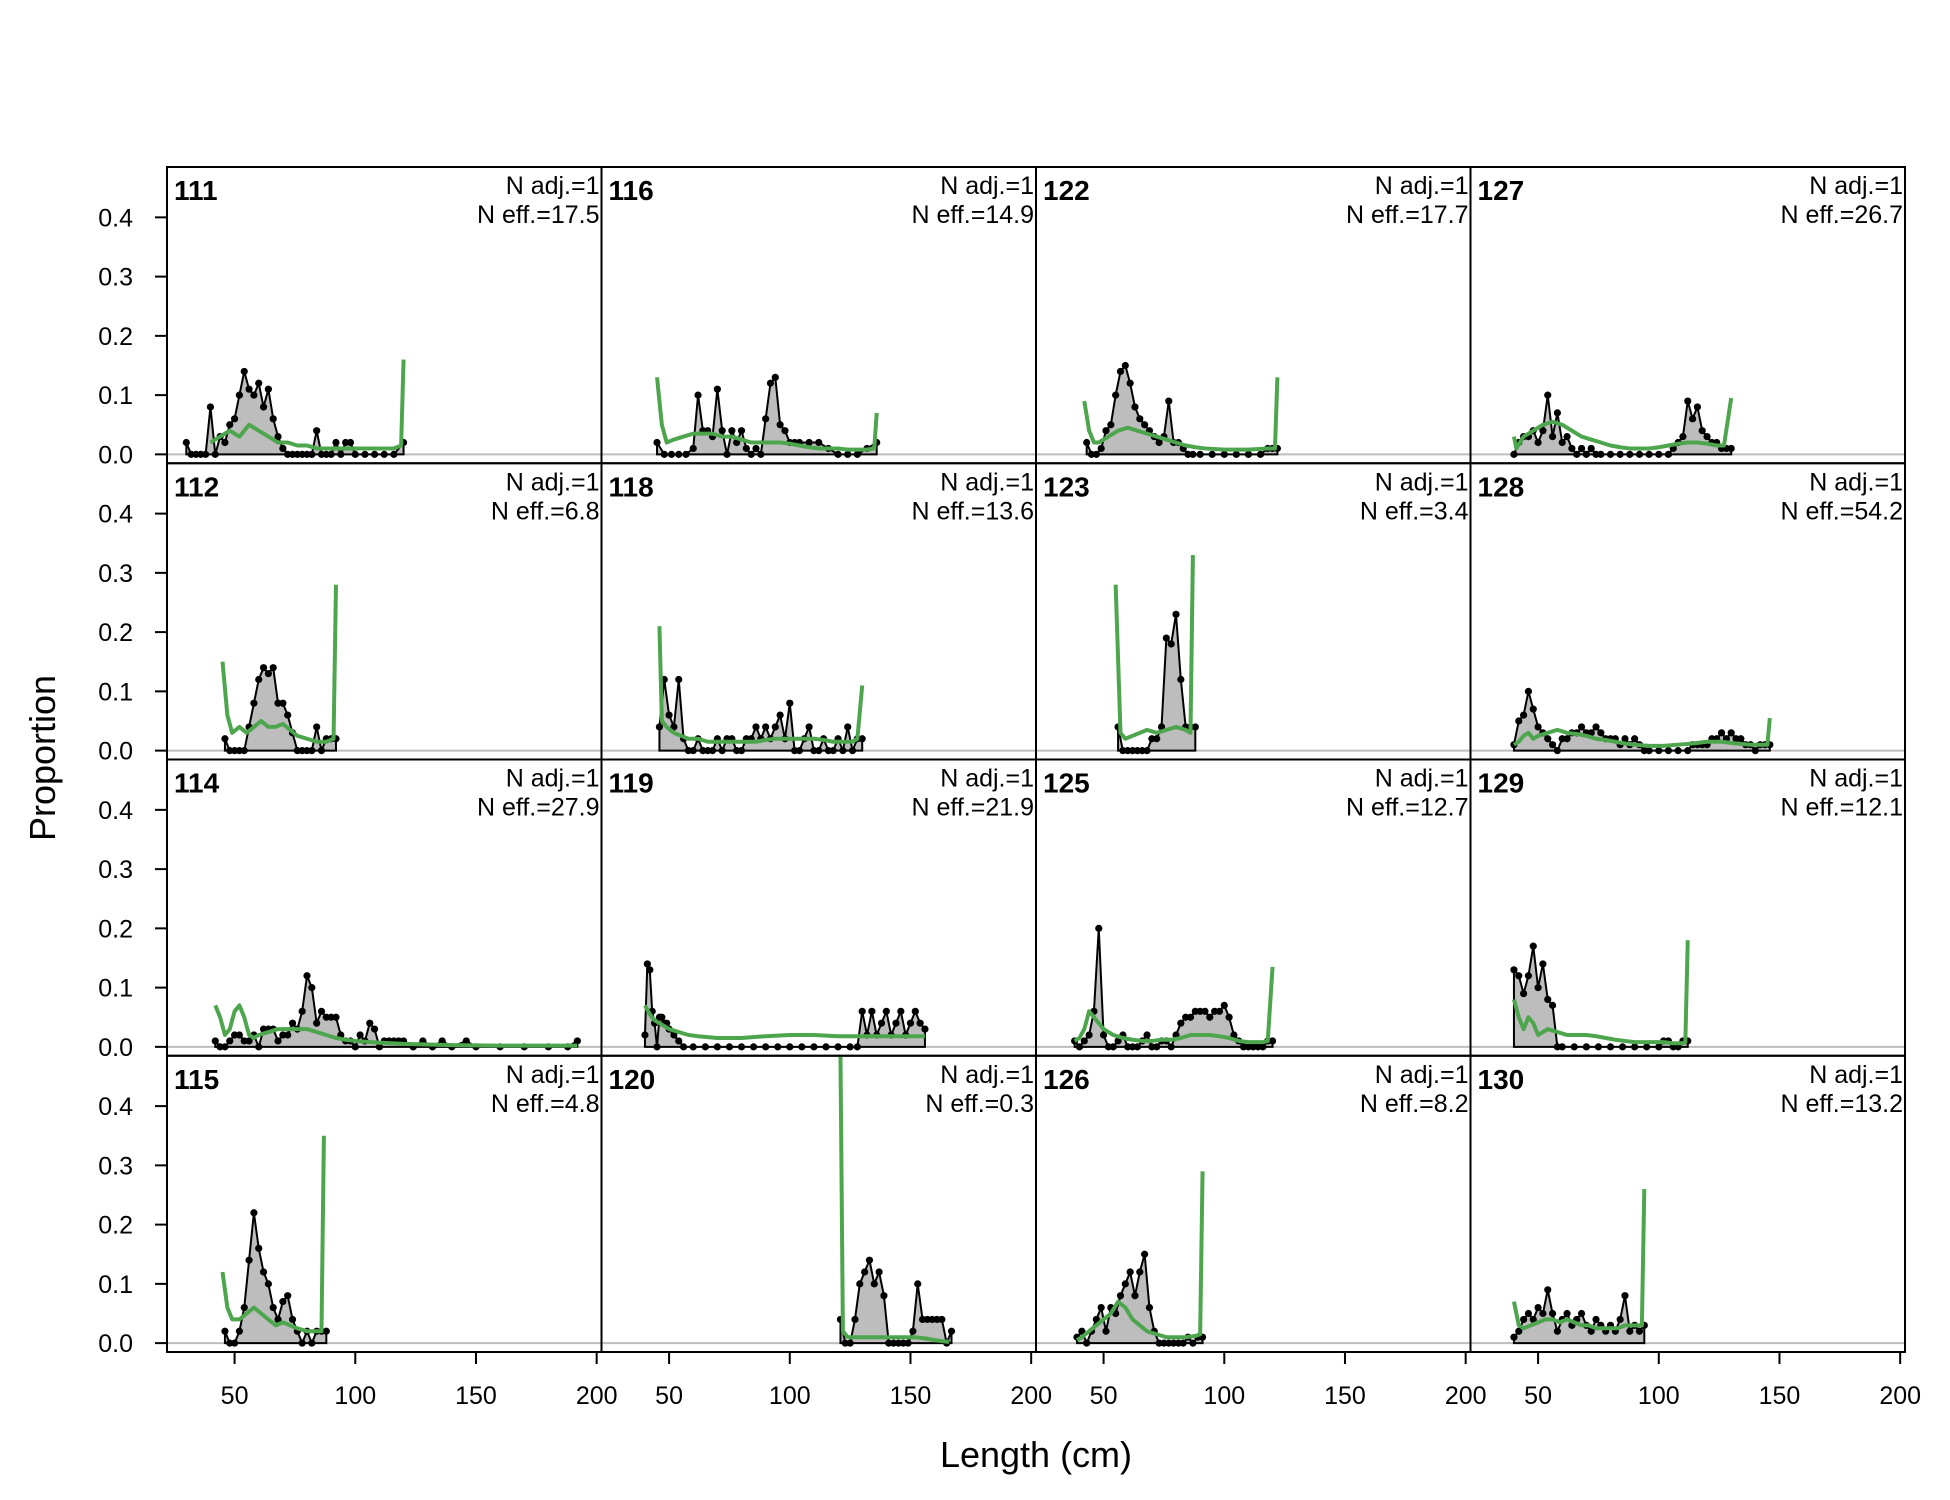 Image resolution: width=1950 pixels, height=1500 pixels. I want to click on n-eff-label: N eff.=12.1, so click(1841, 808).